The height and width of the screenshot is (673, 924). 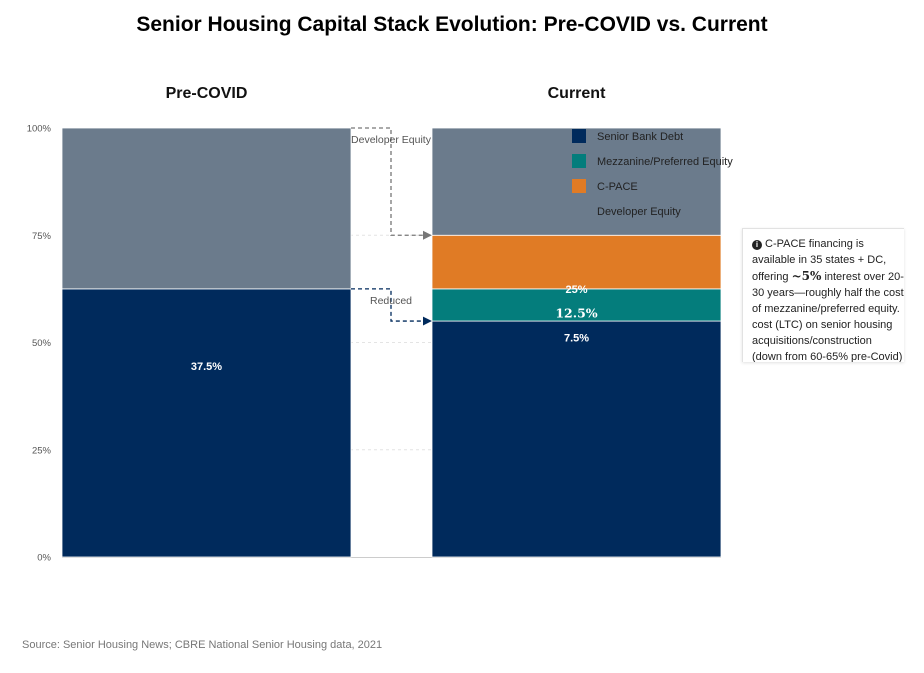 What do you see at coordinates (576, 290) in the screenshot?
I see `data-label-current-25: 25%` at bounding box center [576, 290].